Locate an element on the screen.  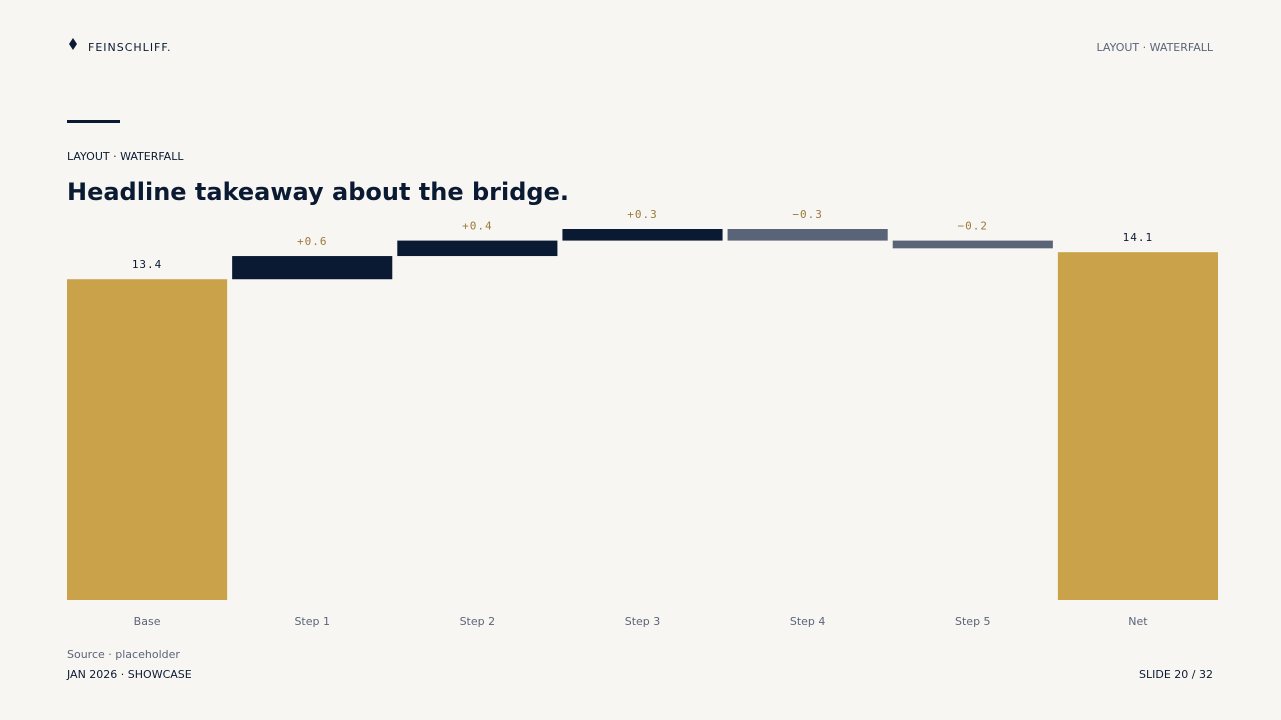
x-tick-label: Step 4 is located at coordinates (808, 621).